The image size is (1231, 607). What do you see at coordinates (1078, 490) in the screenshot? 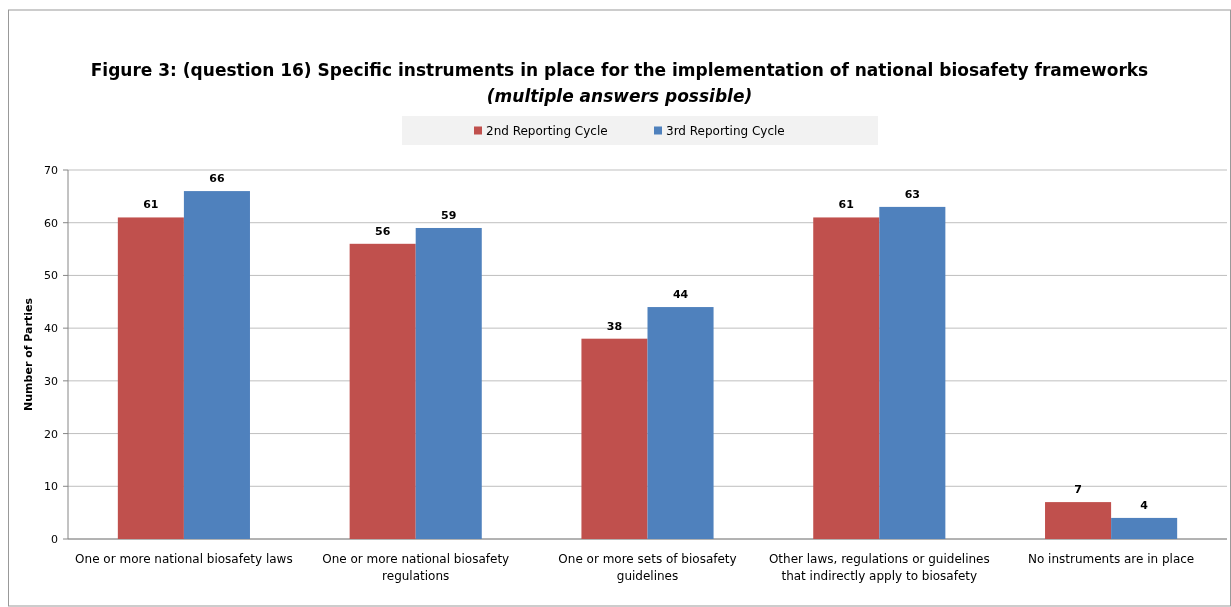
I see `data-label: 7` at bounding box center [1078, 490].